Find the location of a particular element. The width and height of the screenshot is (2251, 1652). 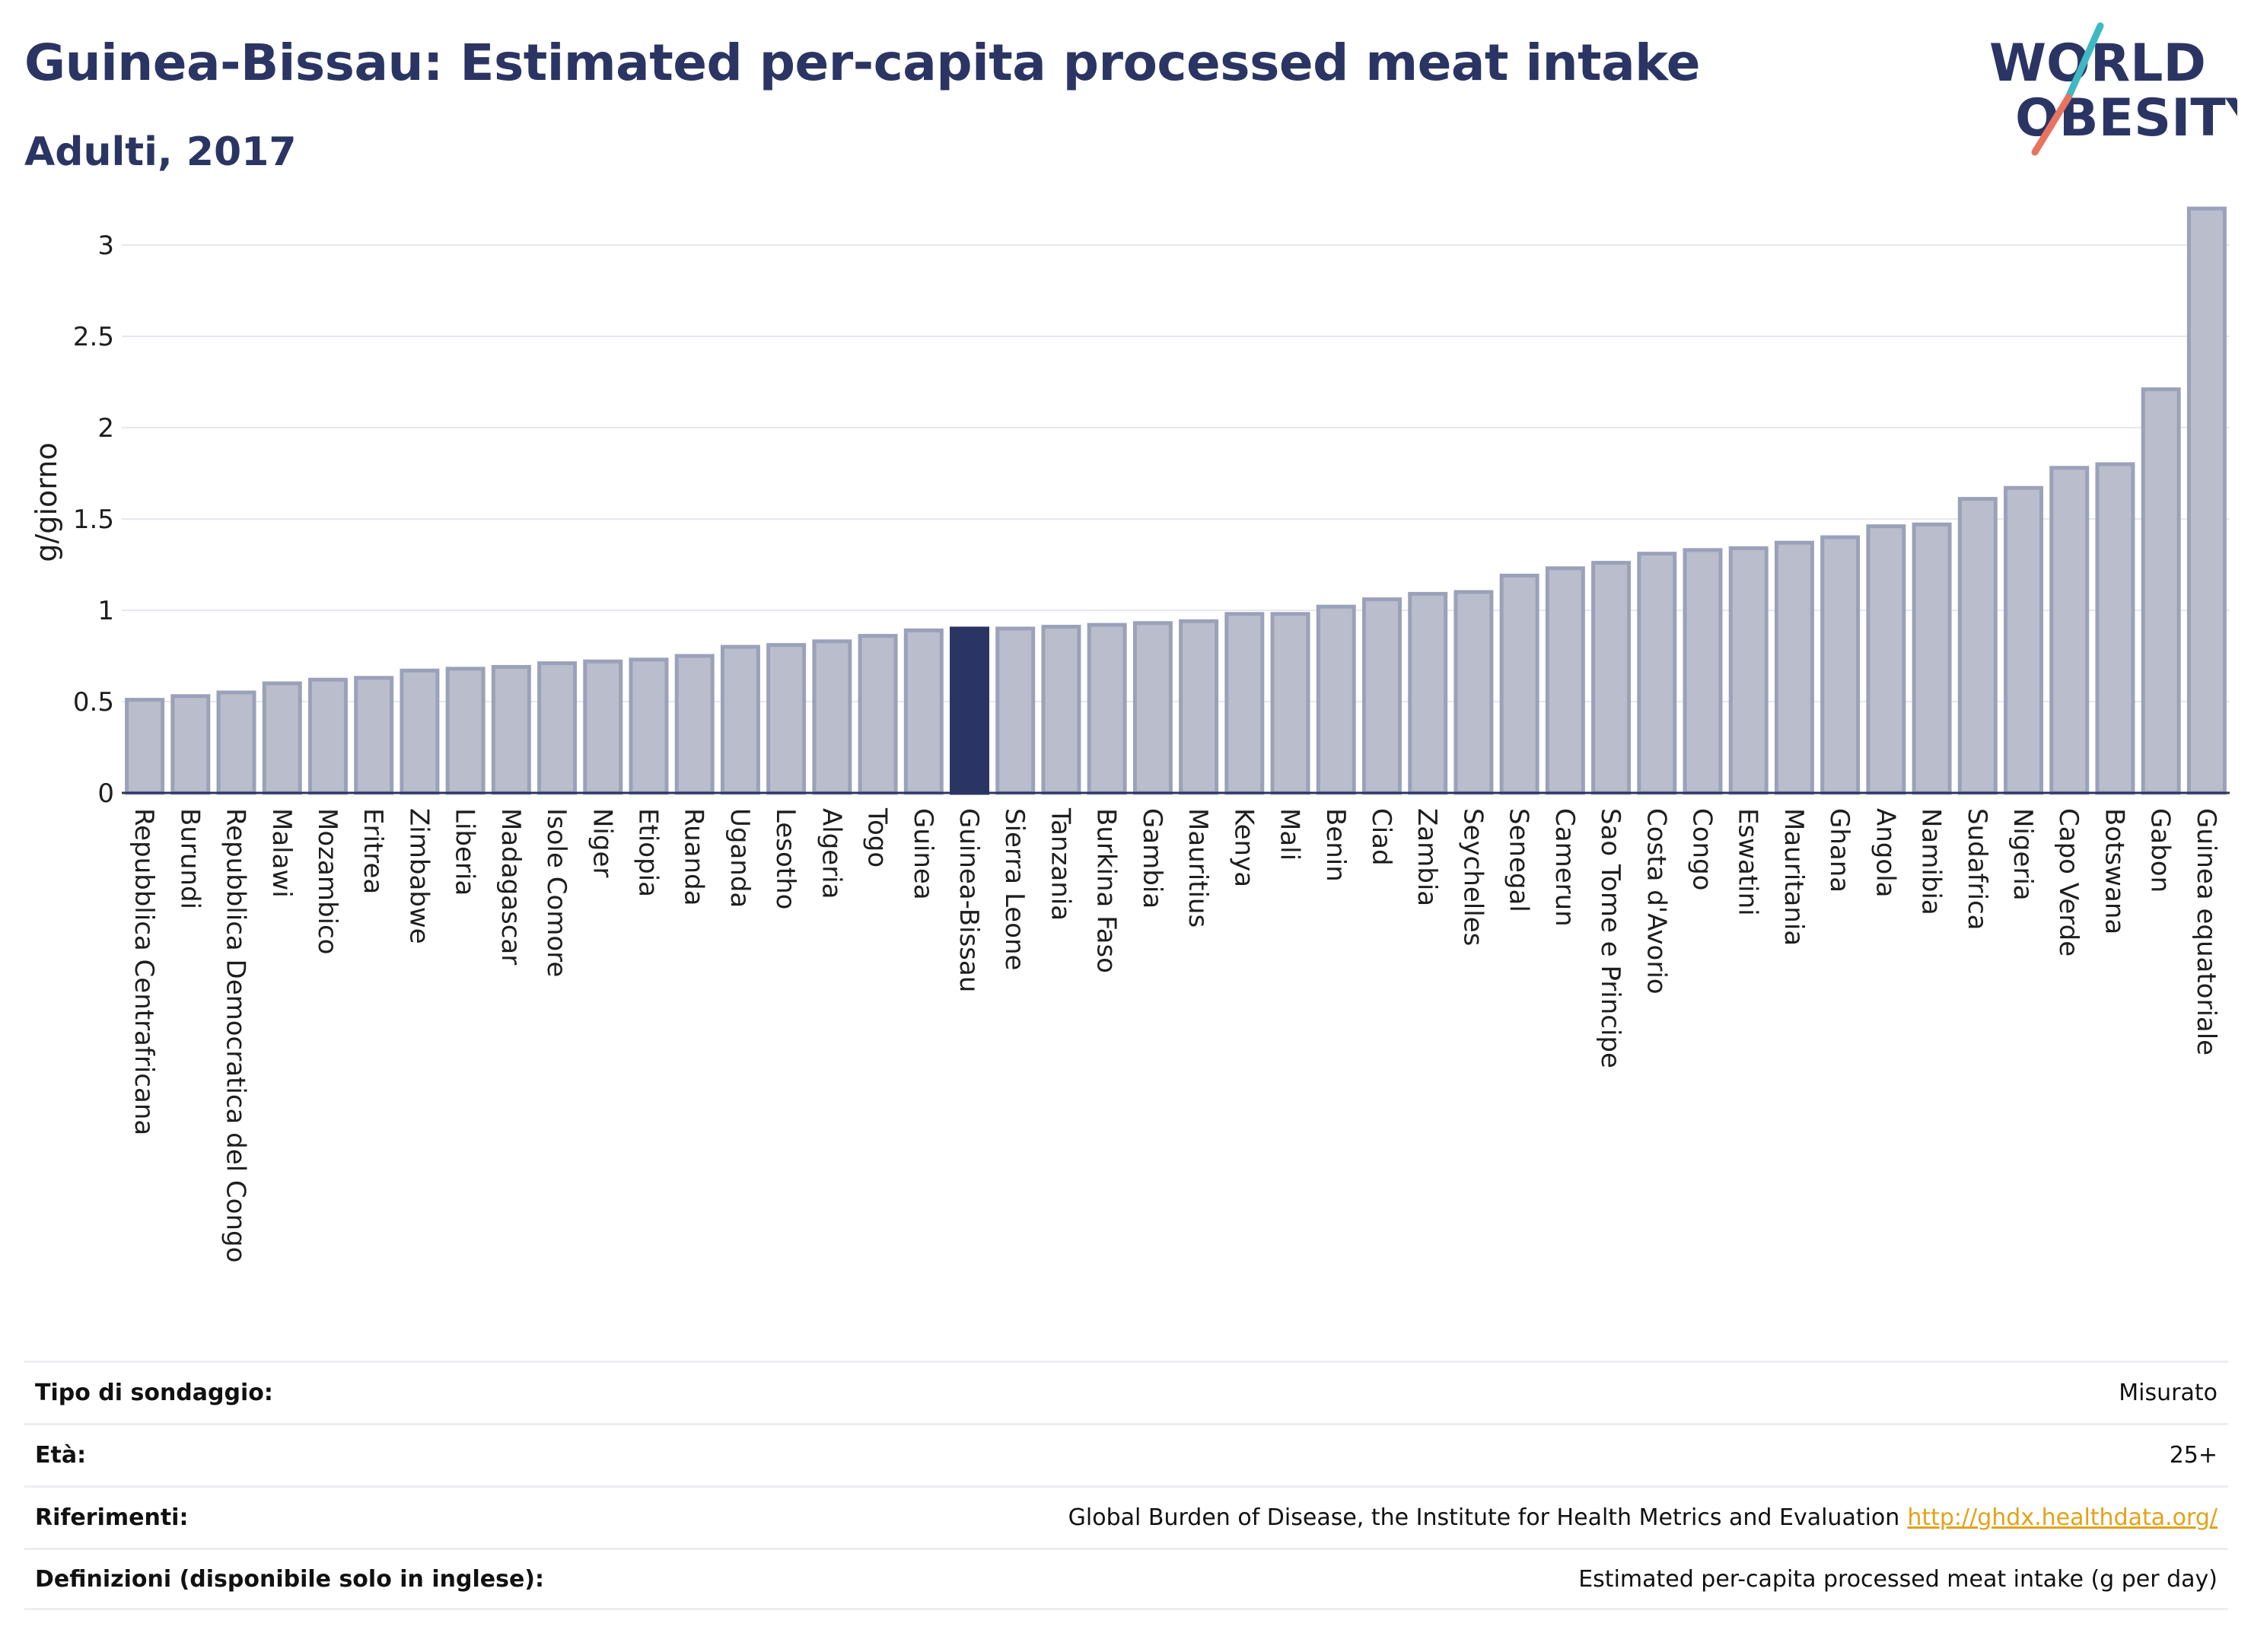

info-value: 25+ is located at coordinates (2193, 1455).